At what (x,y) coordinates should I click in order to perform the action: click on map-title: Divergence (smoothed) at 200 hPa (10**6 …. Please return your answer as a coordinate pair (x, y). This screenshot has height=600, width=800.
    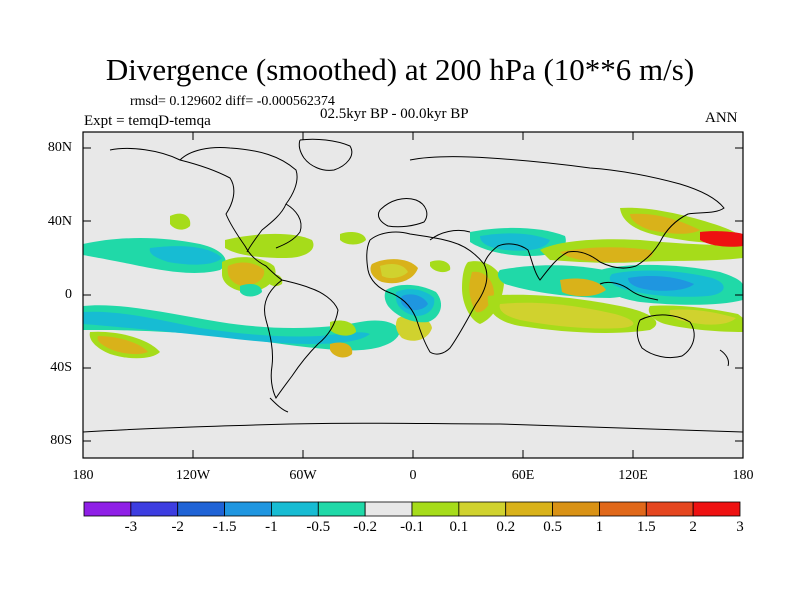
    Looking at the image, I should click on (400, 69).